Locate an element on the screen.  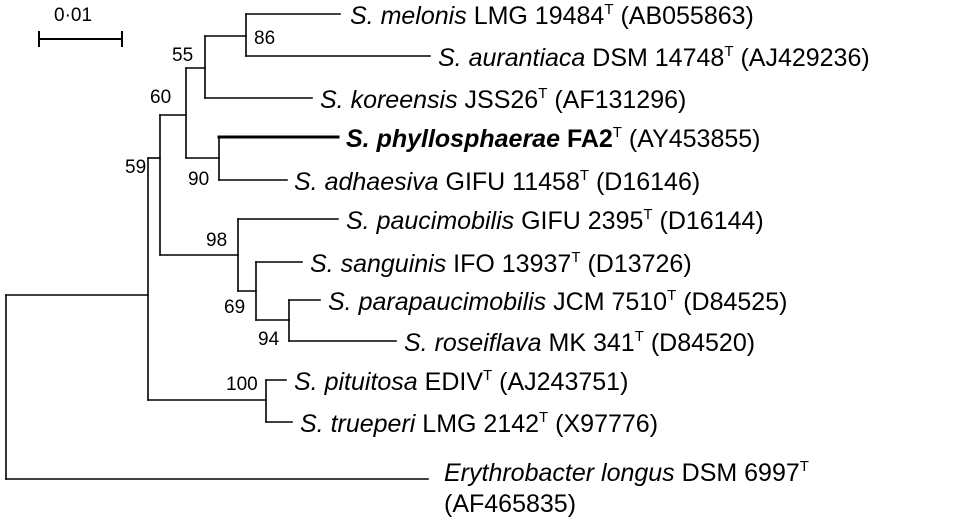
taxon-label-adhaesiva: S. adhaesiva GIFU 11458T (D16146) is located at coordinates (497, 181).